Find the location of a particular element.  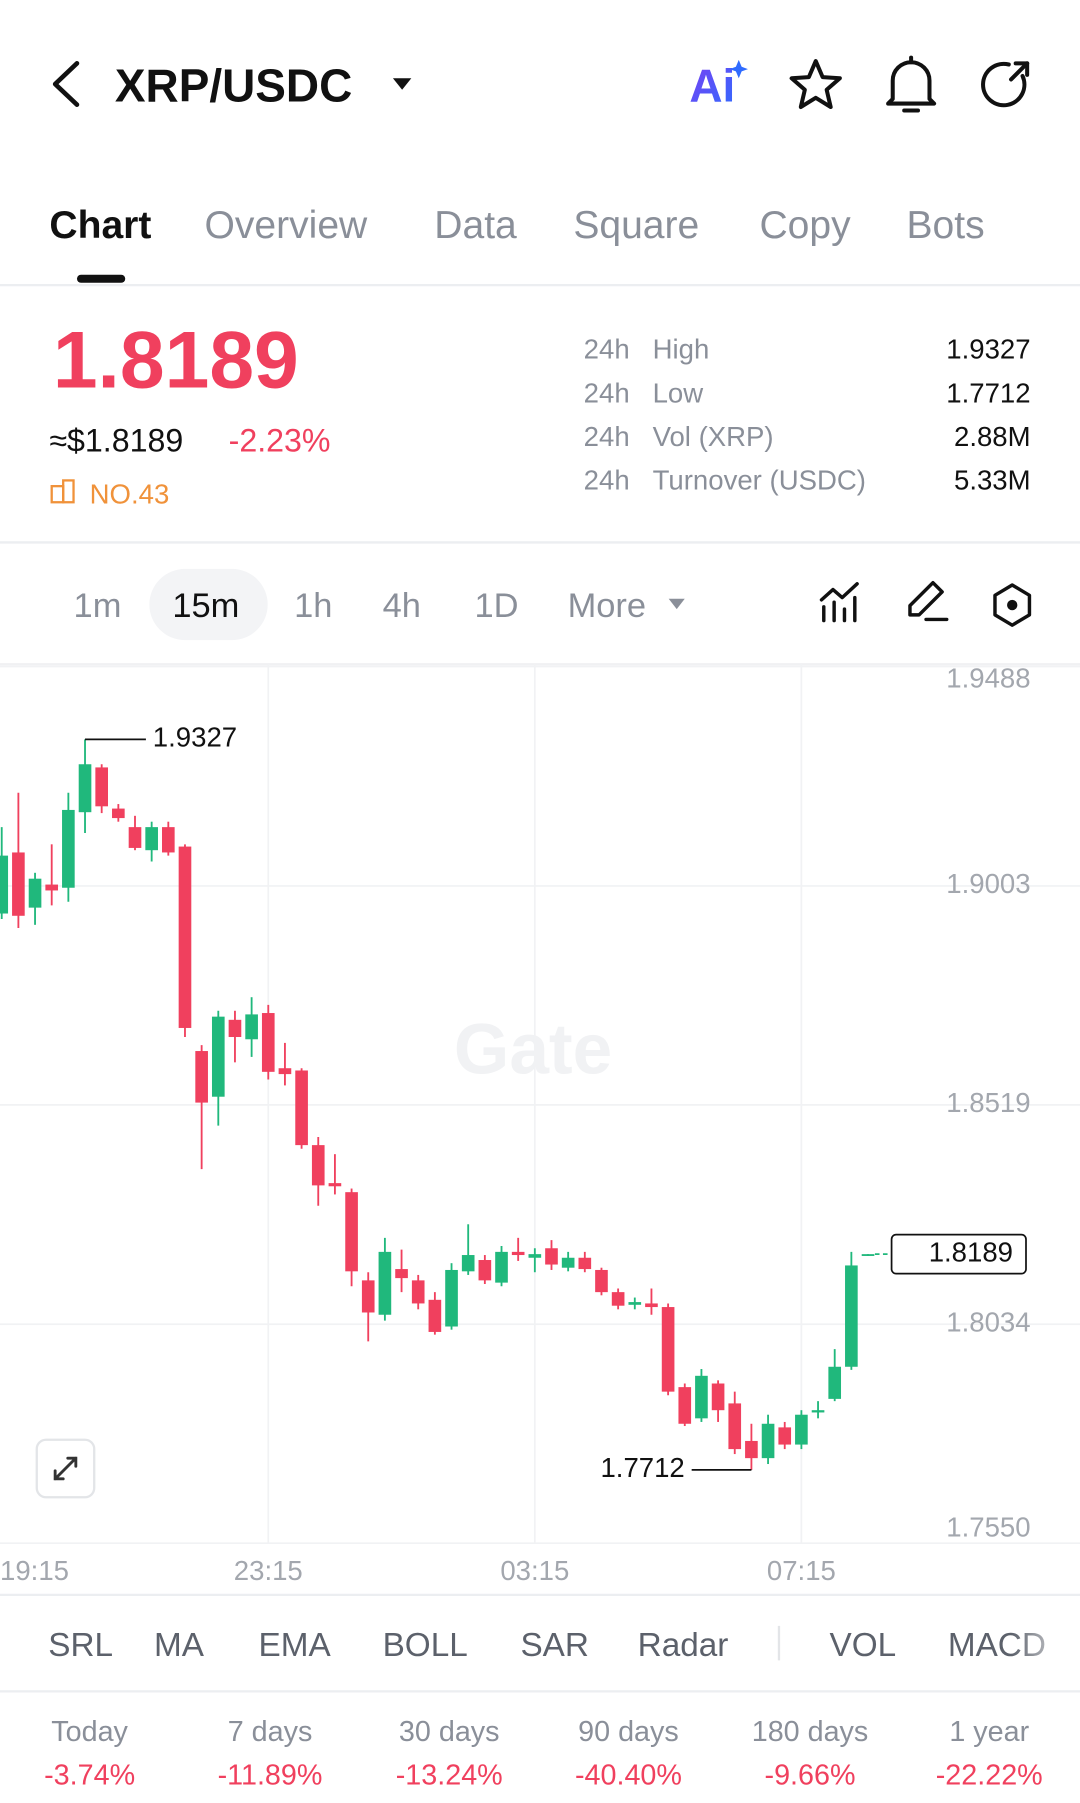

interval-bar: 1m 15m 1h 4h 1D More is located at coordinates (360, 606).